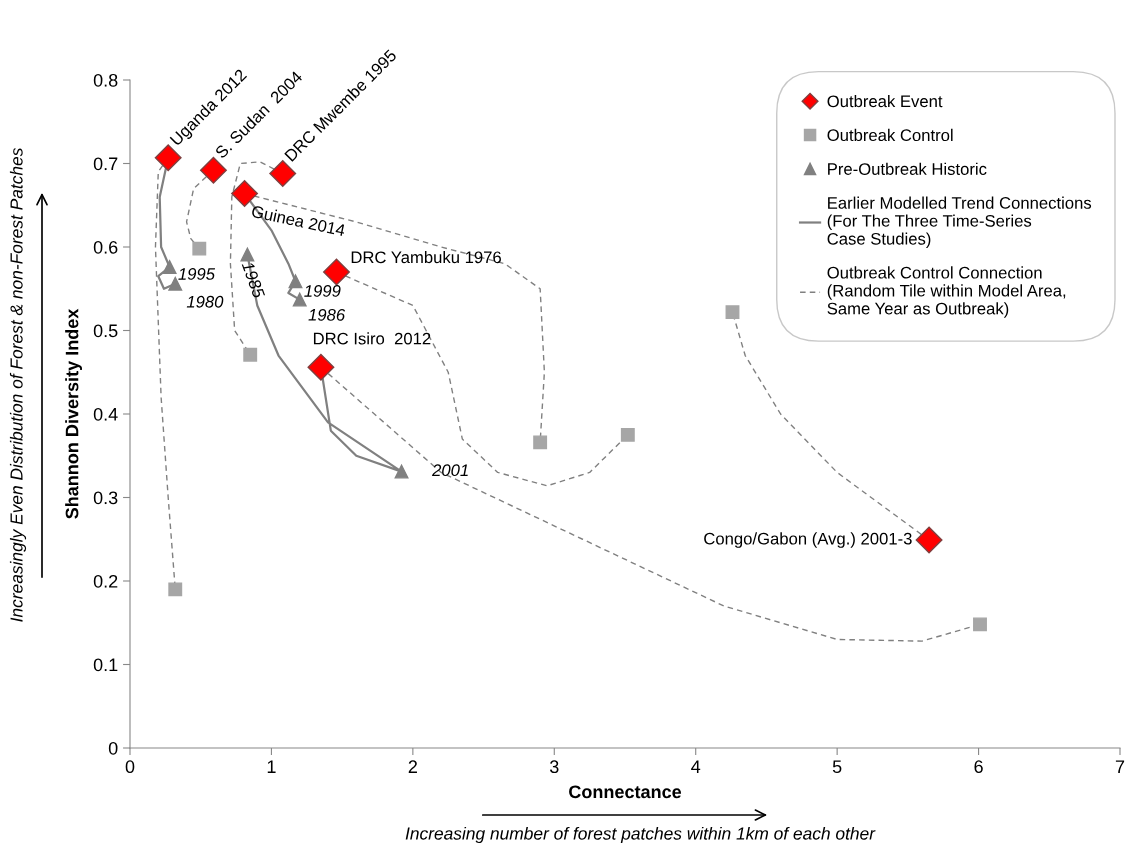  Describe the element at coordinates (640, 835) in the screenshot. I see `text: Increasing number of forest patches within 1km of each other` at that location.